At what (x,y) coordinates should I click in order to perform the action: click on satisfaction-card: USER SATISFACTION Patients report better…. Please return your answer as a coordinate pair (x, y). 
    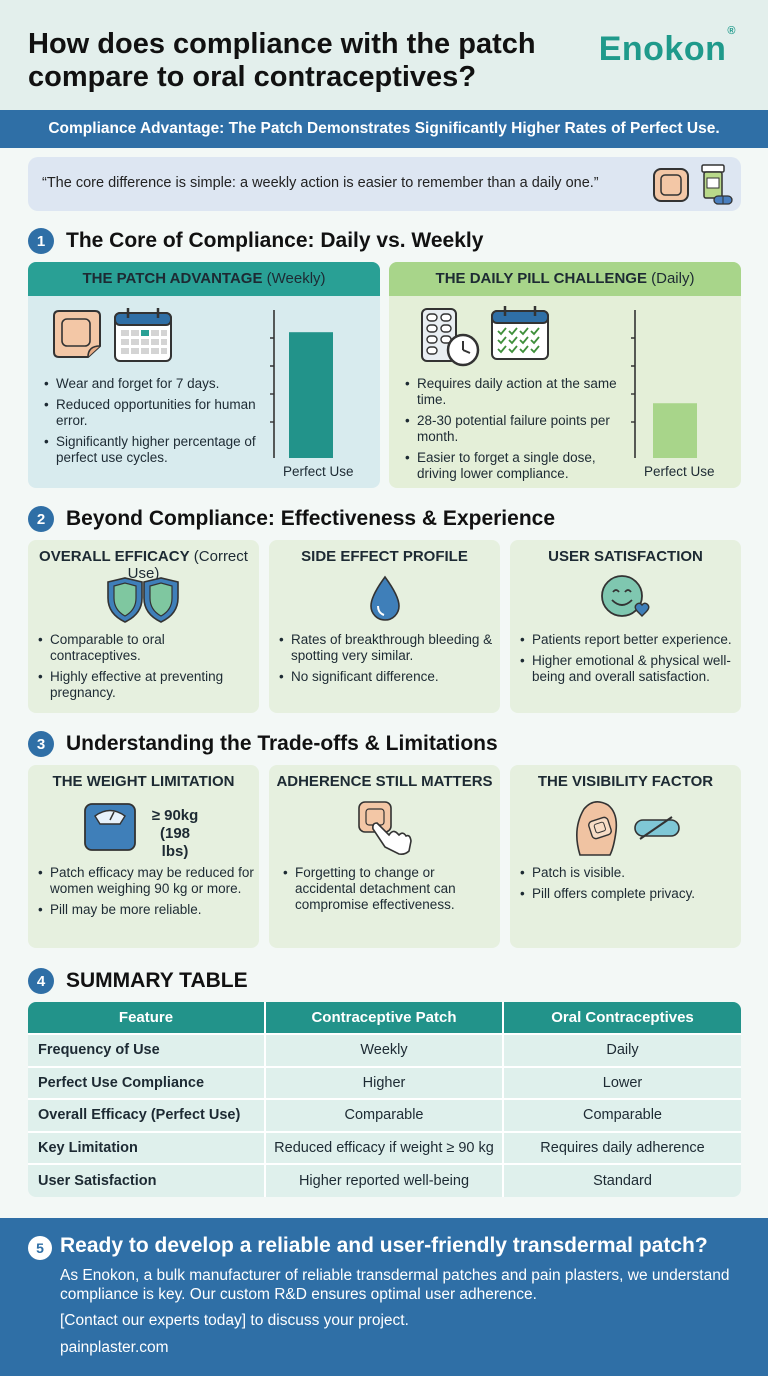
    Looking at the image, I should click on (625, 626).